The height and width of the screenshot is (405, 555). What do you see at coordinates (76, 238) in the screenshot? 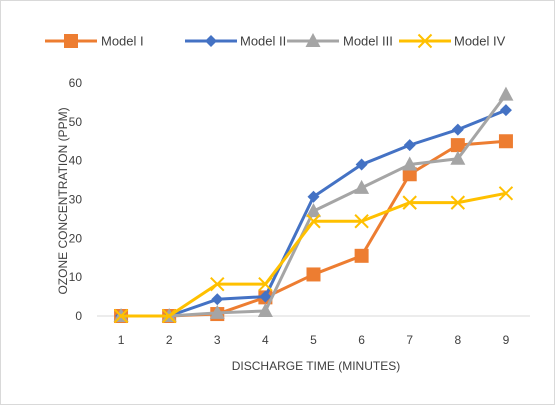
I see `y-tick-label: 20` at bounding box center [76, 238].